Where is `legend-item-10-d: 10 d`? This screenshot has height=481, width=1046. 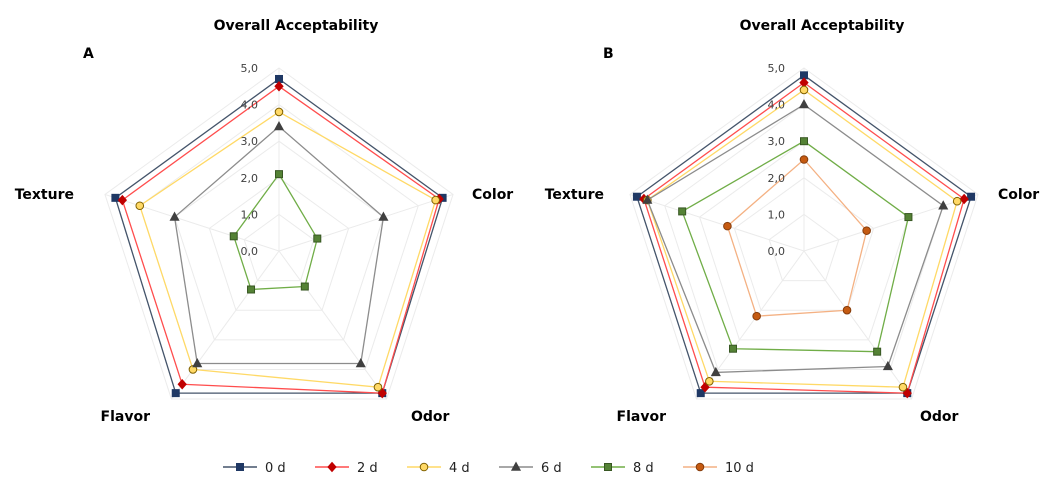 legend-item-10-d: 10 d is located at coordinates (718, 468).